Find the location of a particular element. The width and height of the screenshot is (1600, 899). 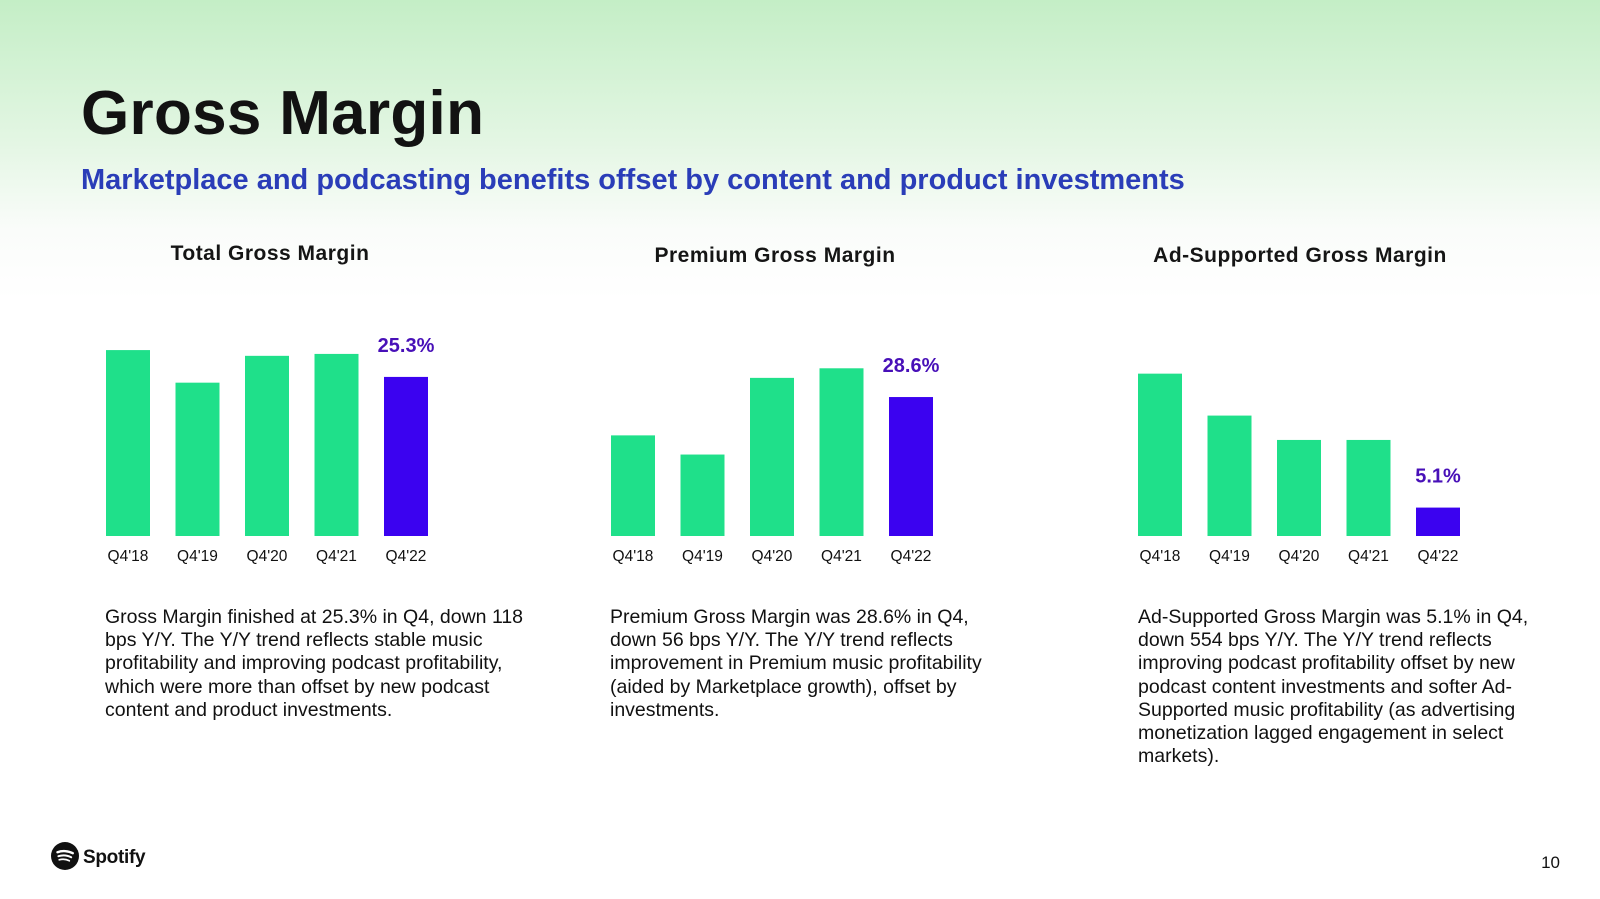

ad-supported-gross-margin-chart: Q4'18 Q4'19 Q4'20 Q4'21 Q4'22 5.1% is located at coordinates (1299, 469).